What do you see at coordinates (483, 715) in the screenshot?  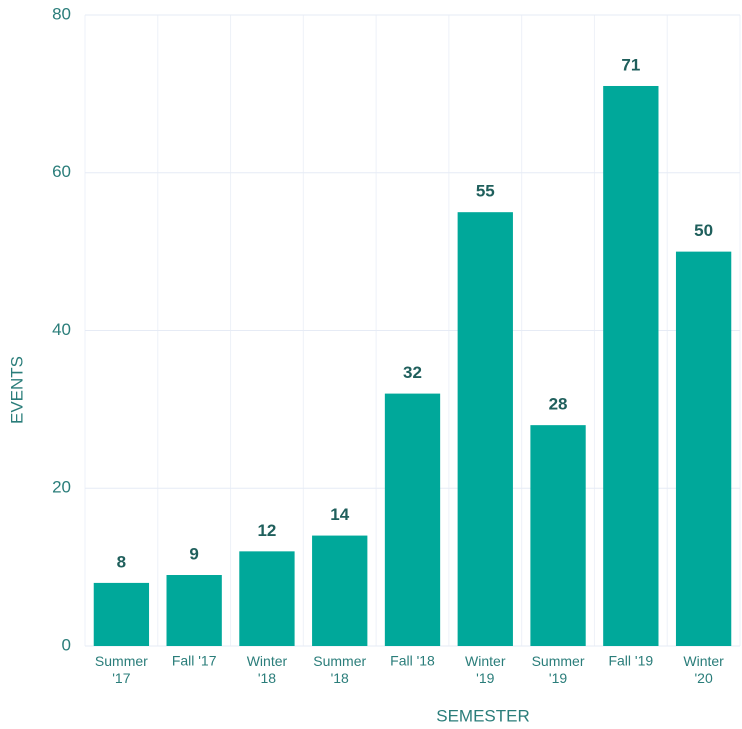 I see `x-axis-title: SEMESTER` at bounding box center [483, 715].